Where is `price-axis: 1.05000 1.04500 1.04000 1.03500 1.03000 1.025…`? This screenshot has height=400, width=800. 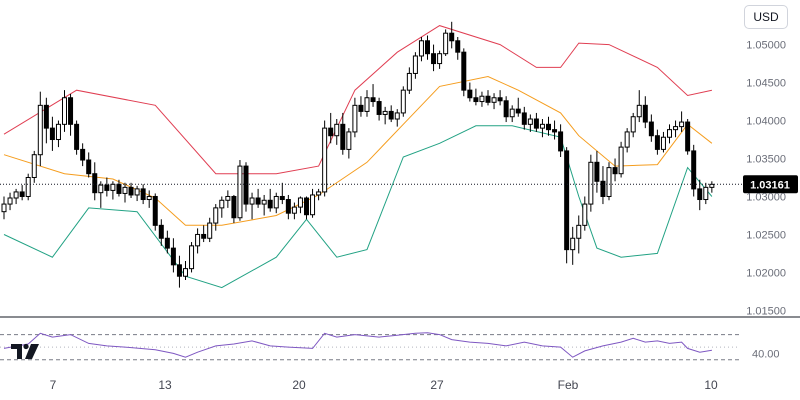 price-axis: 1.05000 1.04500 1.04000 1.03500 1.03000 1.025… is located at coordinates (766, 179).